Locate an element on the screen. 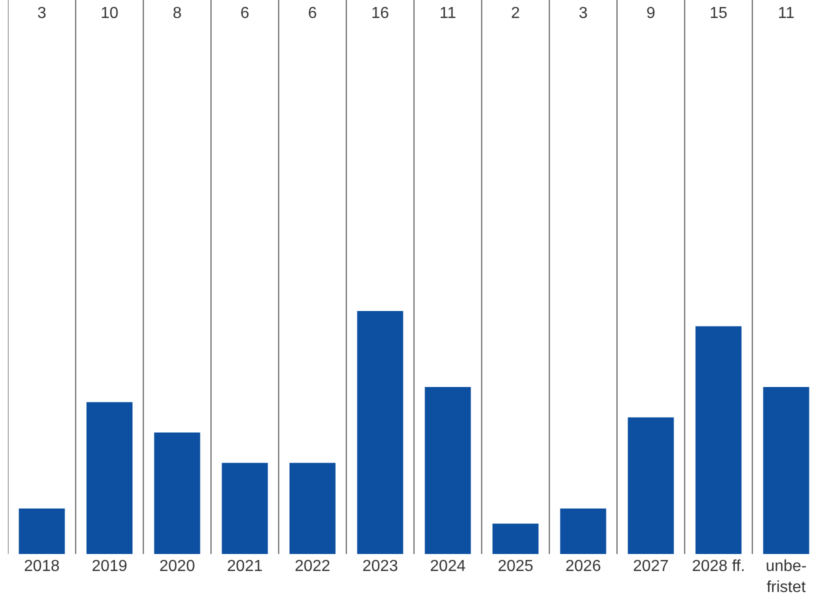  data-label: 8 is located at coordinates (177, 13).